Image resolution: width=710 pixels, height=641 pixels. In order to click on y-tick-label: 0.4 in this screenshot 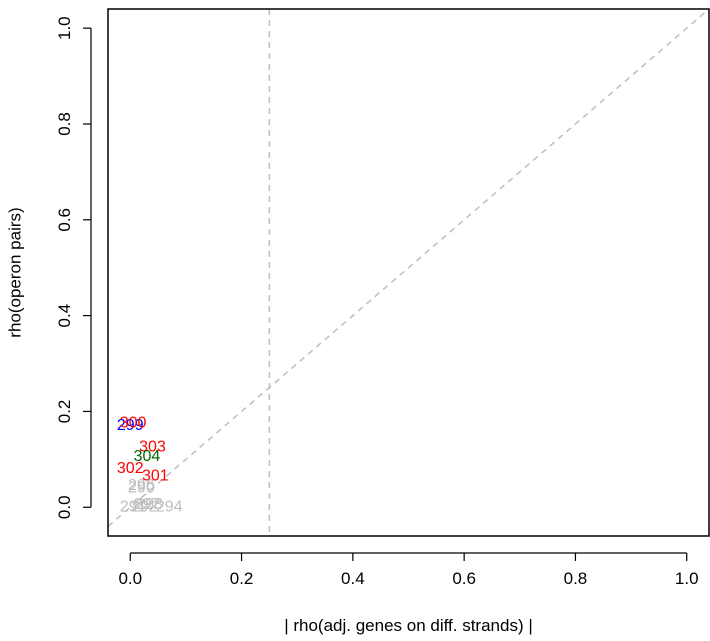, I will do `click(64, 316)`.